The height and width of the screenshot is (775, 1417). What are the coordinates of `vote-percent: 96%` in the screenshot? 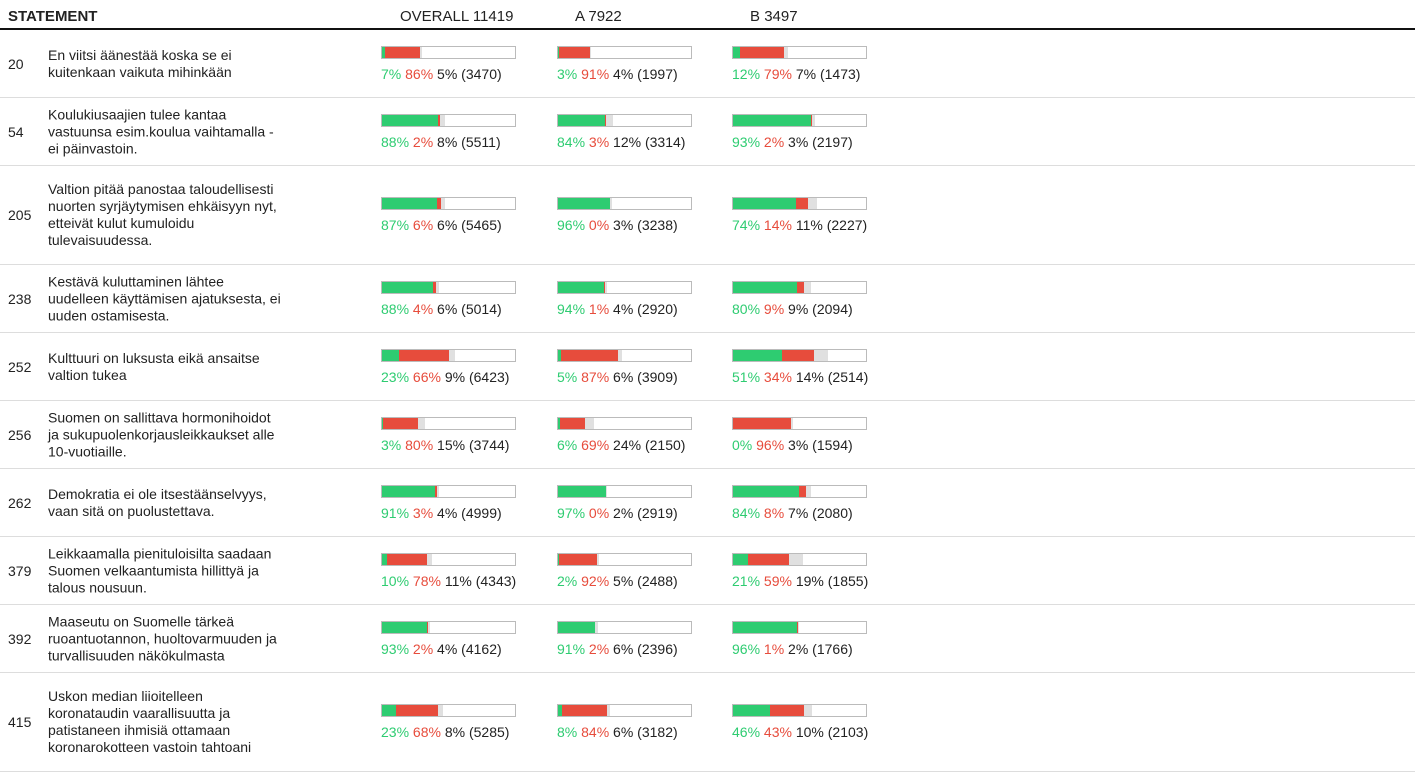 It's located at (770, 444).